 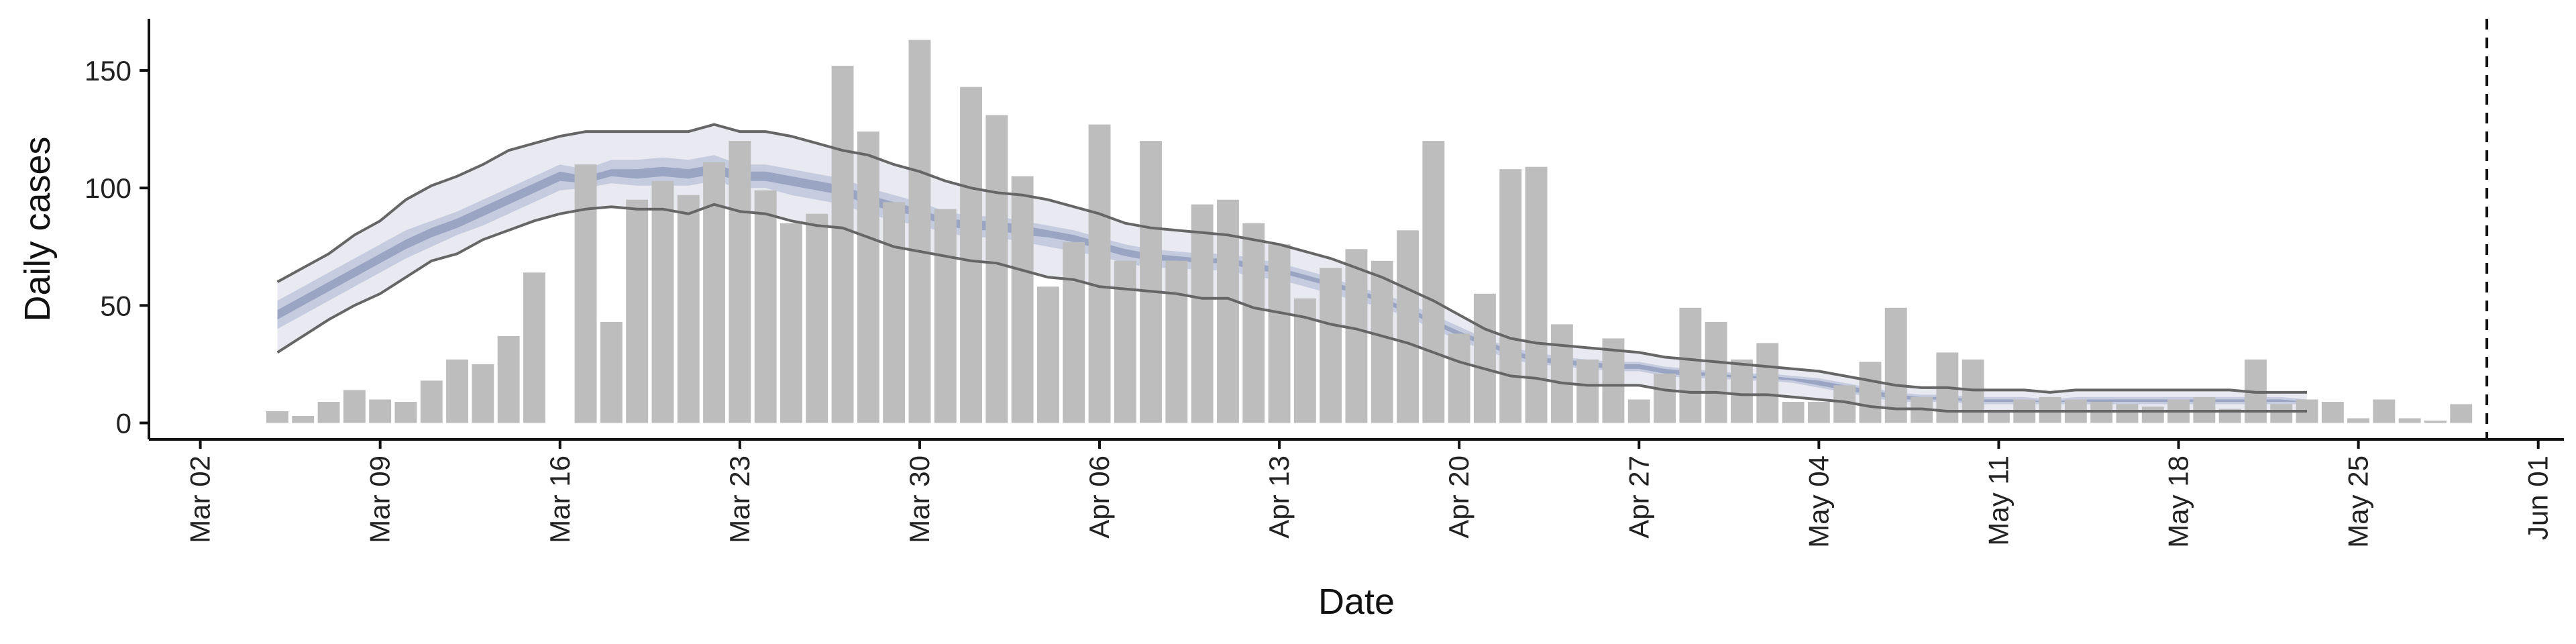 I want to click on x-tick-label: Apr 20, so click(x=1458, y=497).